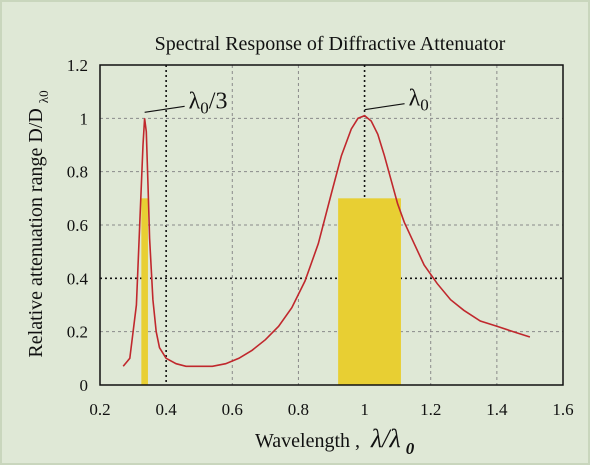  I want to click on x-tick-label: 0.4, so click(167, 409).